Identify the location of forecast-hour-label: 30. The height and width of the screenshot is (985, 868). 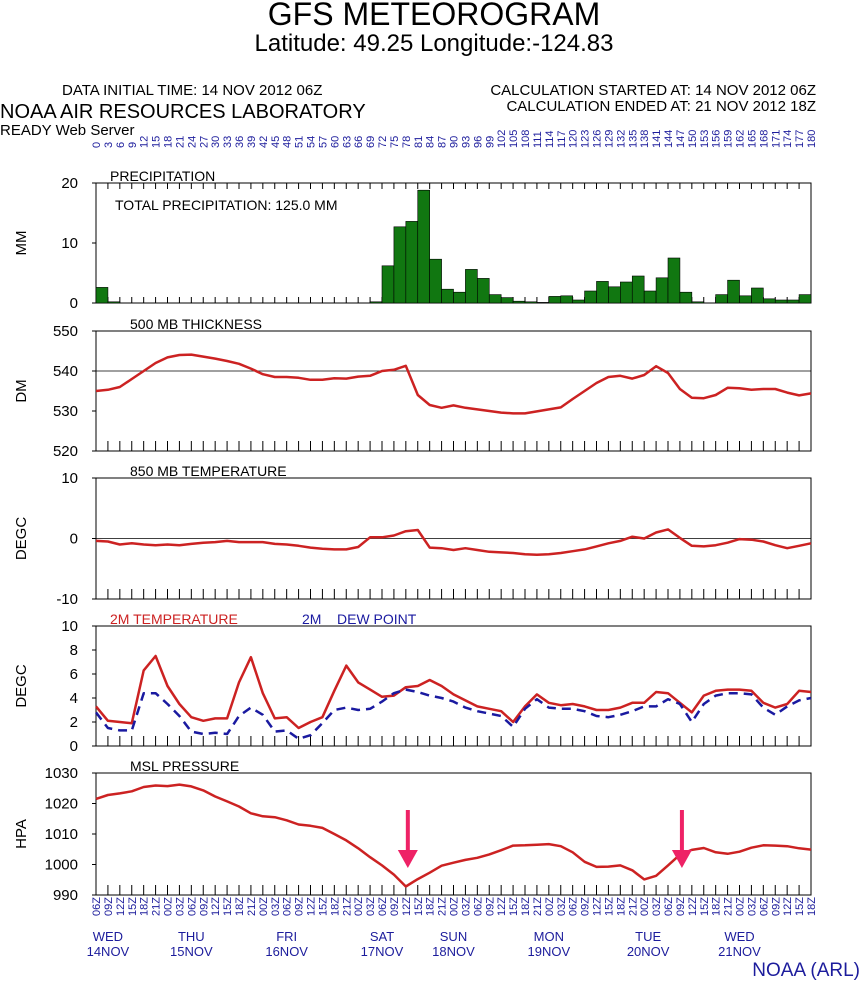
(216, 142).